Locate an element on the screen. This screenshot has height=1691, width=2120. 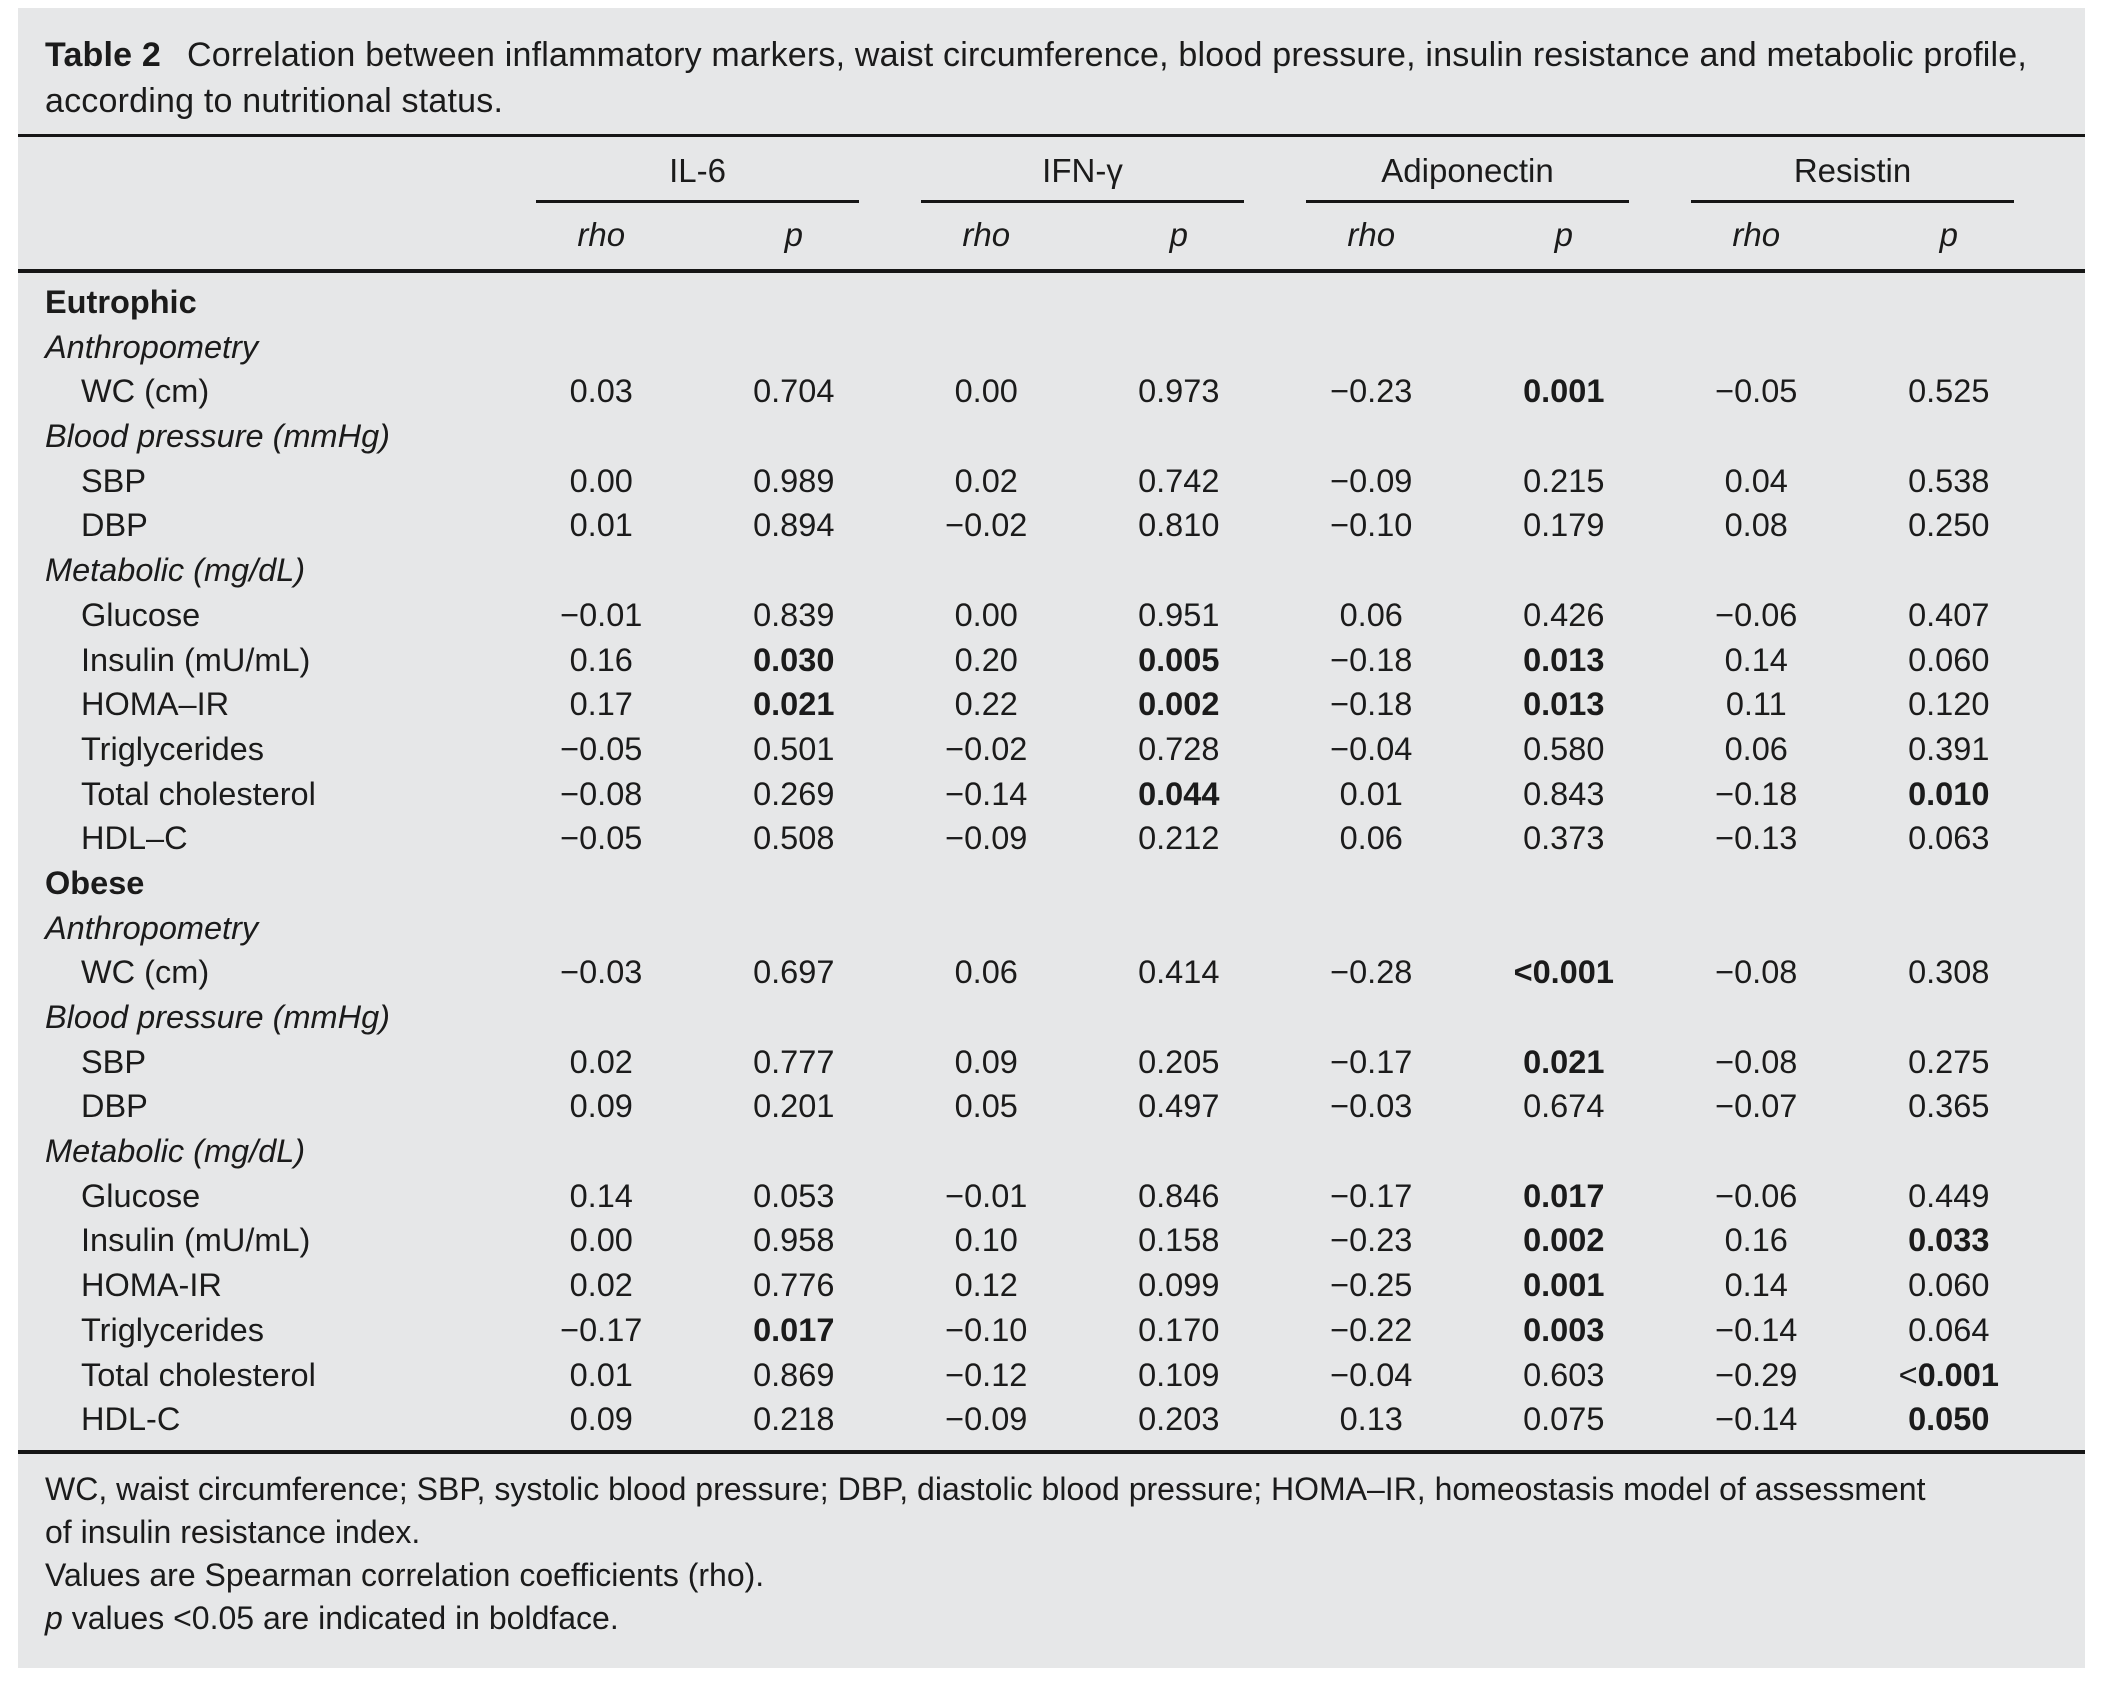
value-cell: 0.212 is located at coordinates (1179, 838).